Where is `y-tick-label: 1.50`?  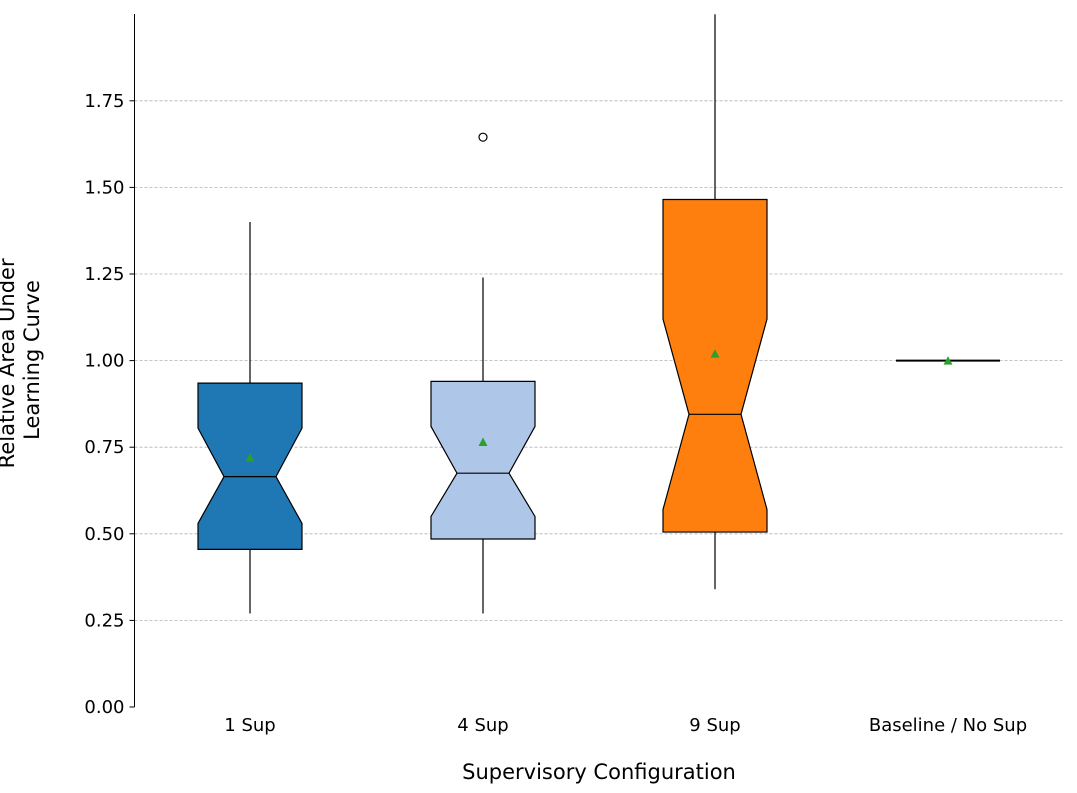
y-tick-label: 1.50 is located at coordinates (104, 187).